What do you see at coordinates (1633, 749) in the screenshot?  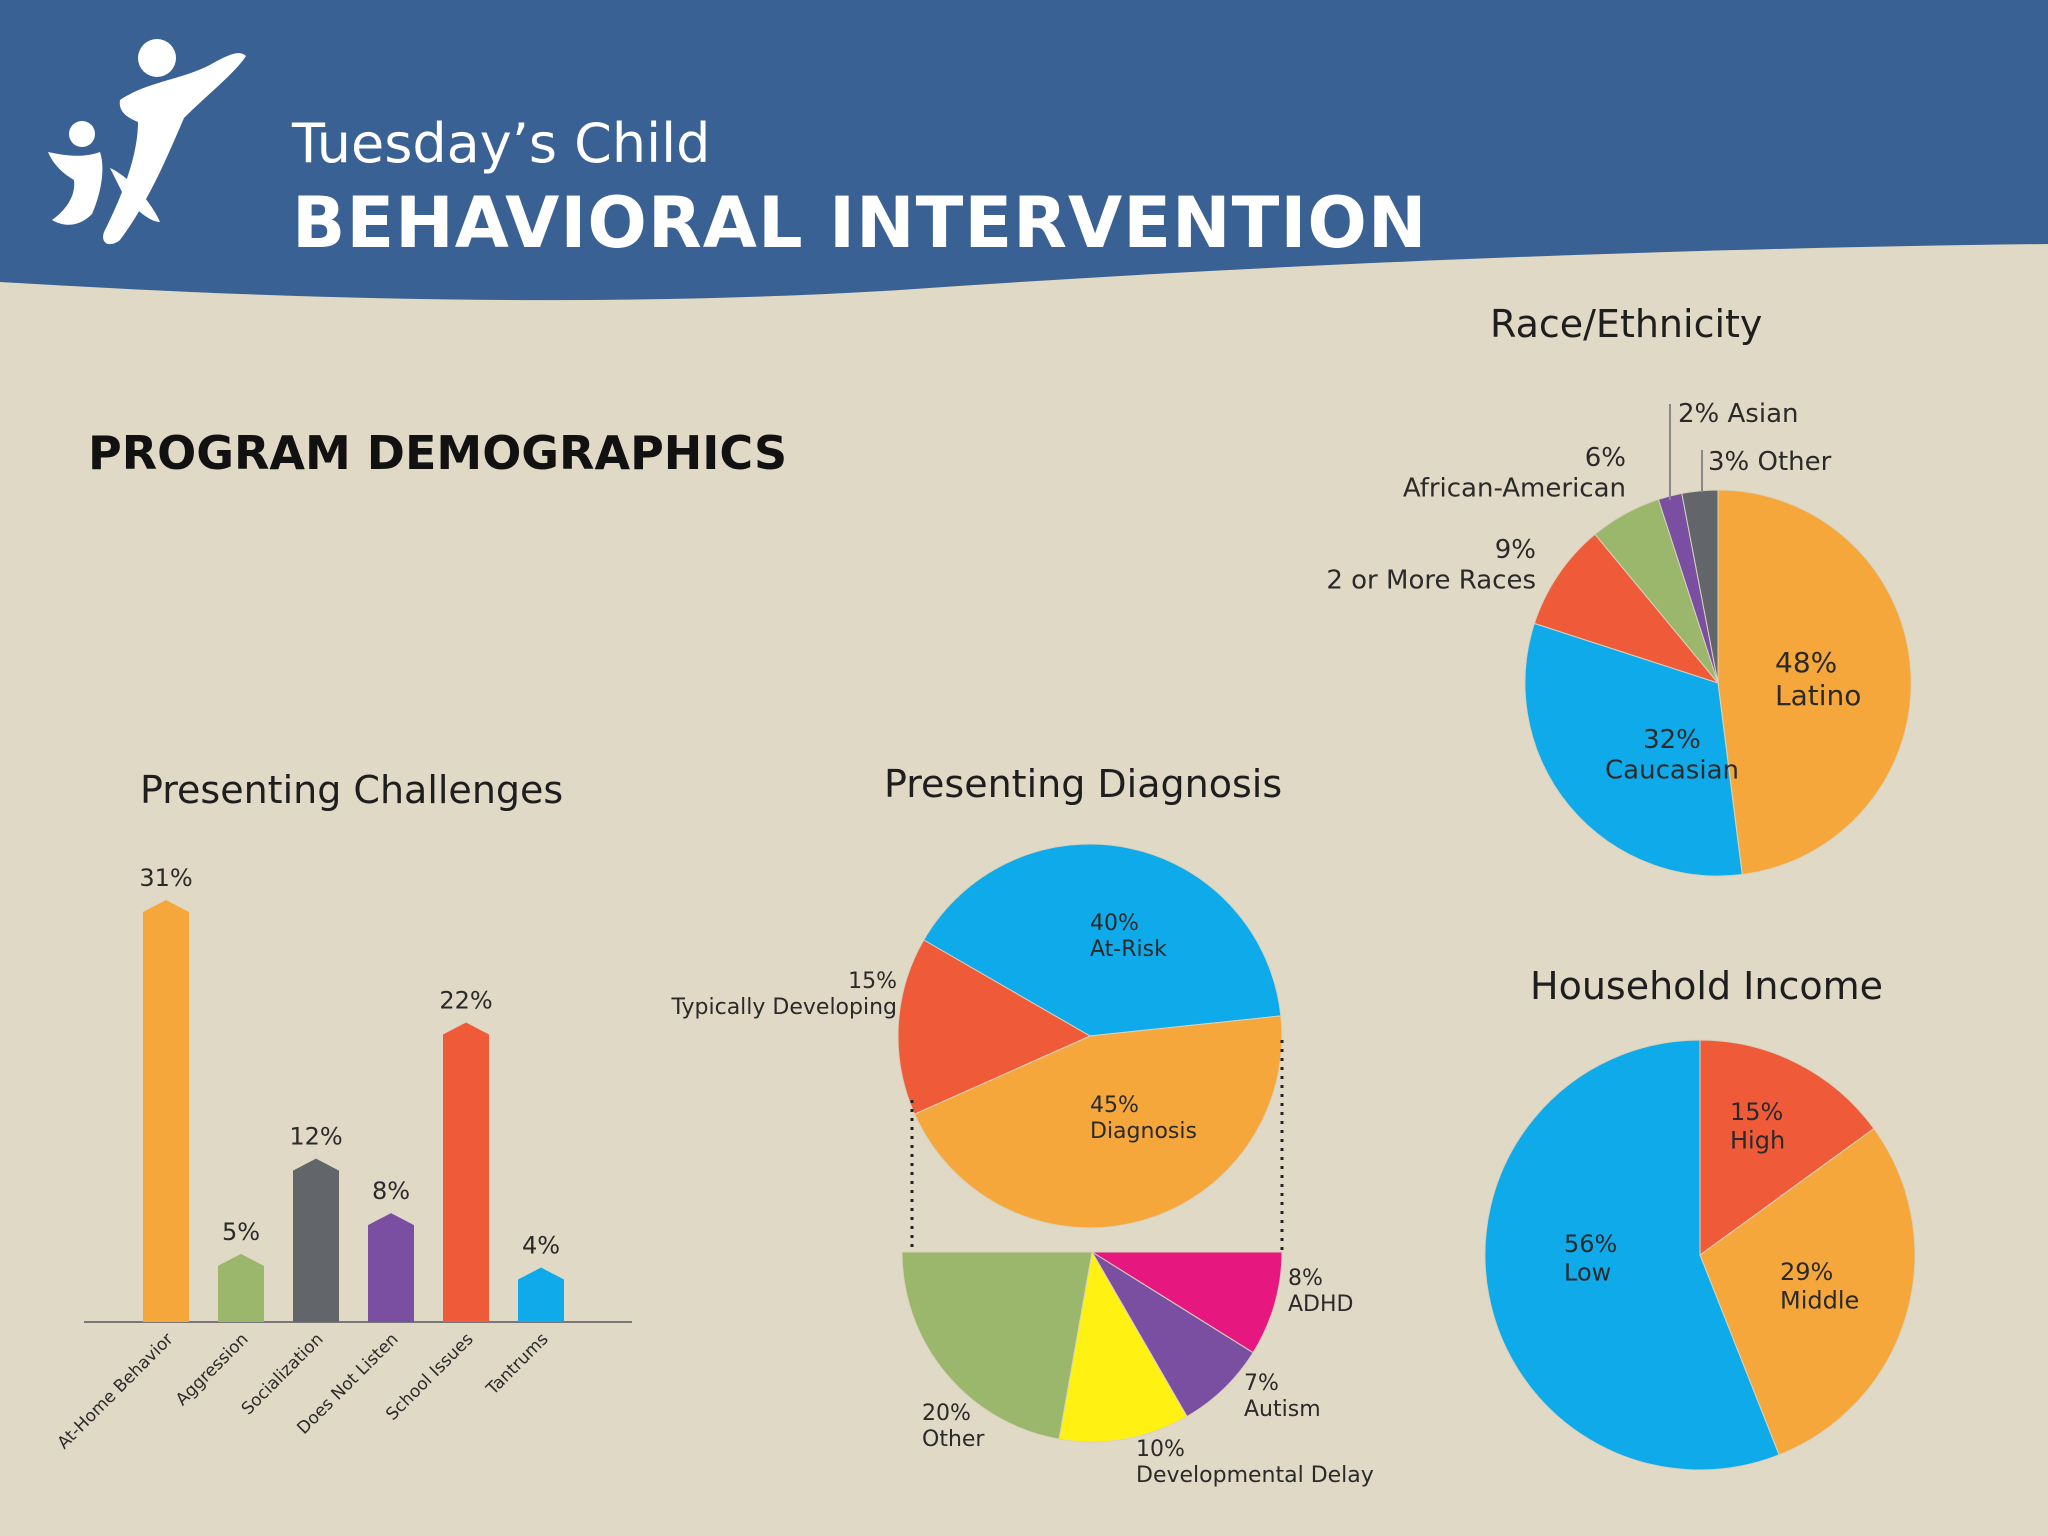 I see `slice-caucasian` at bounding box center [1633, 749].